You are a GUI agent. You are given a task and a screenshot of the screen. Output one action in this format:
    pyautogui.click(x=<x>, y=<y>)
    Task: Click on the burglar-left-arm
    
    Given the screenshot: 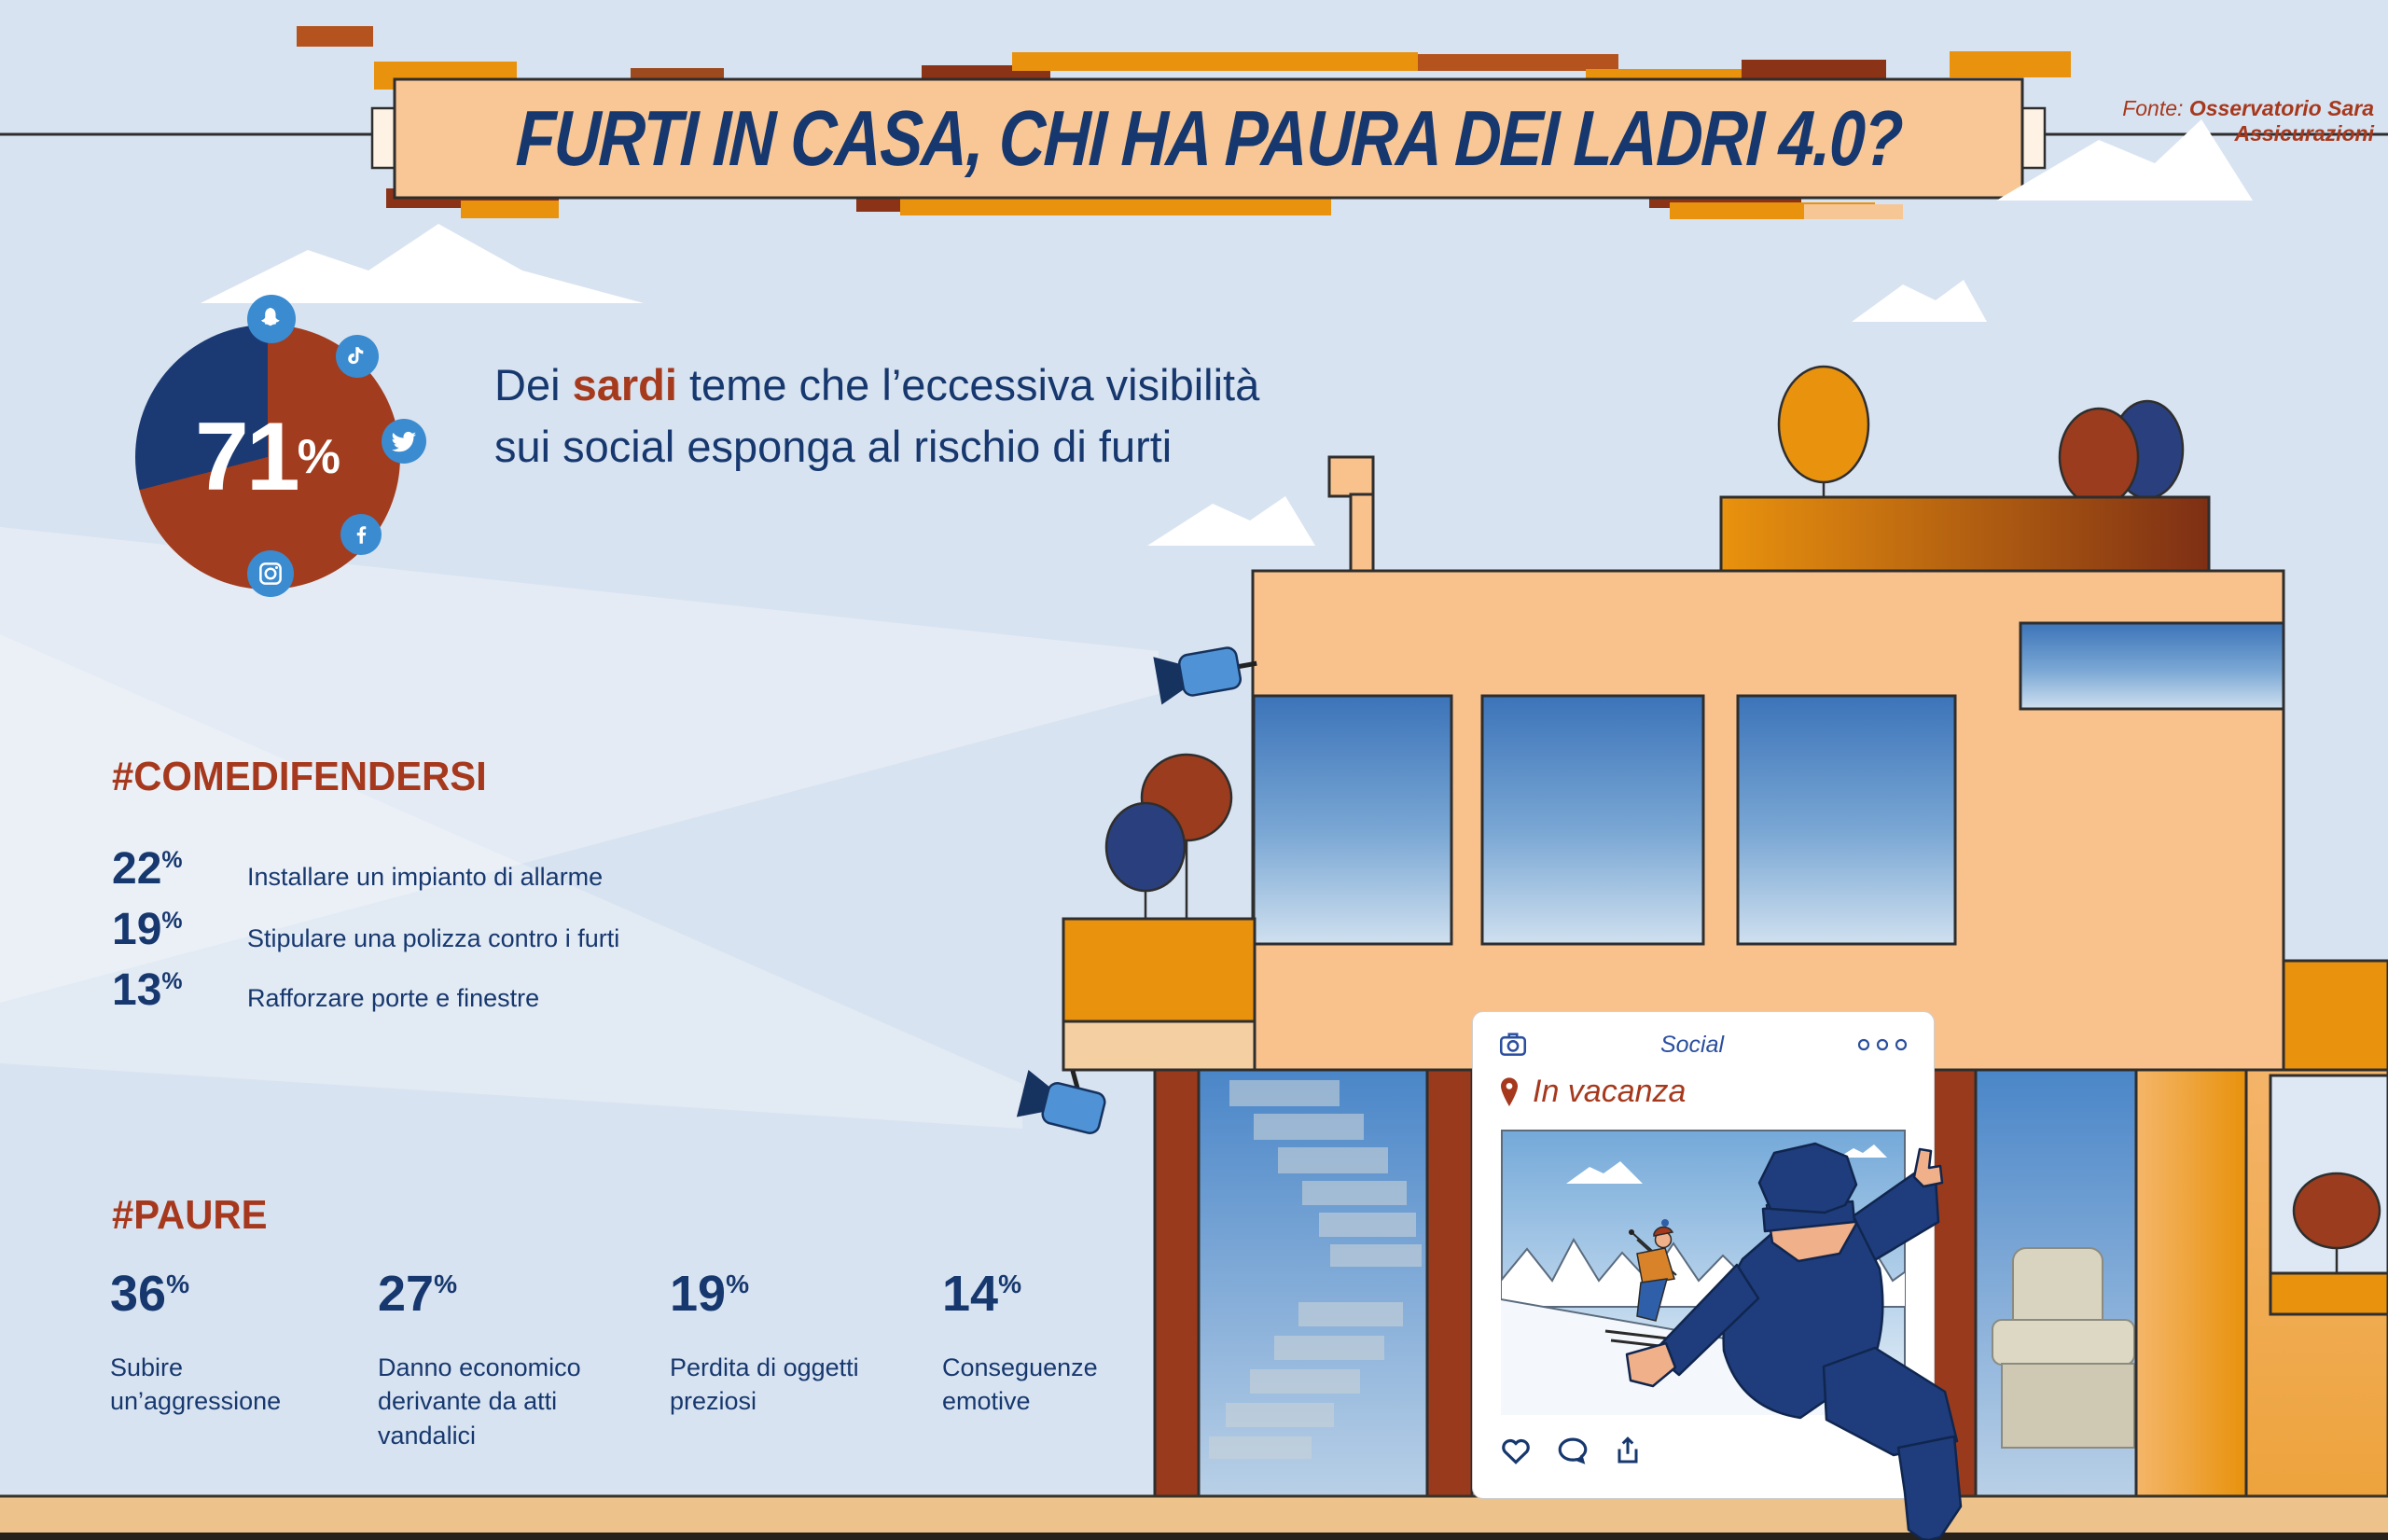 What is the action you would take?
    pyautogui.click(x=1705, y=1320)
    